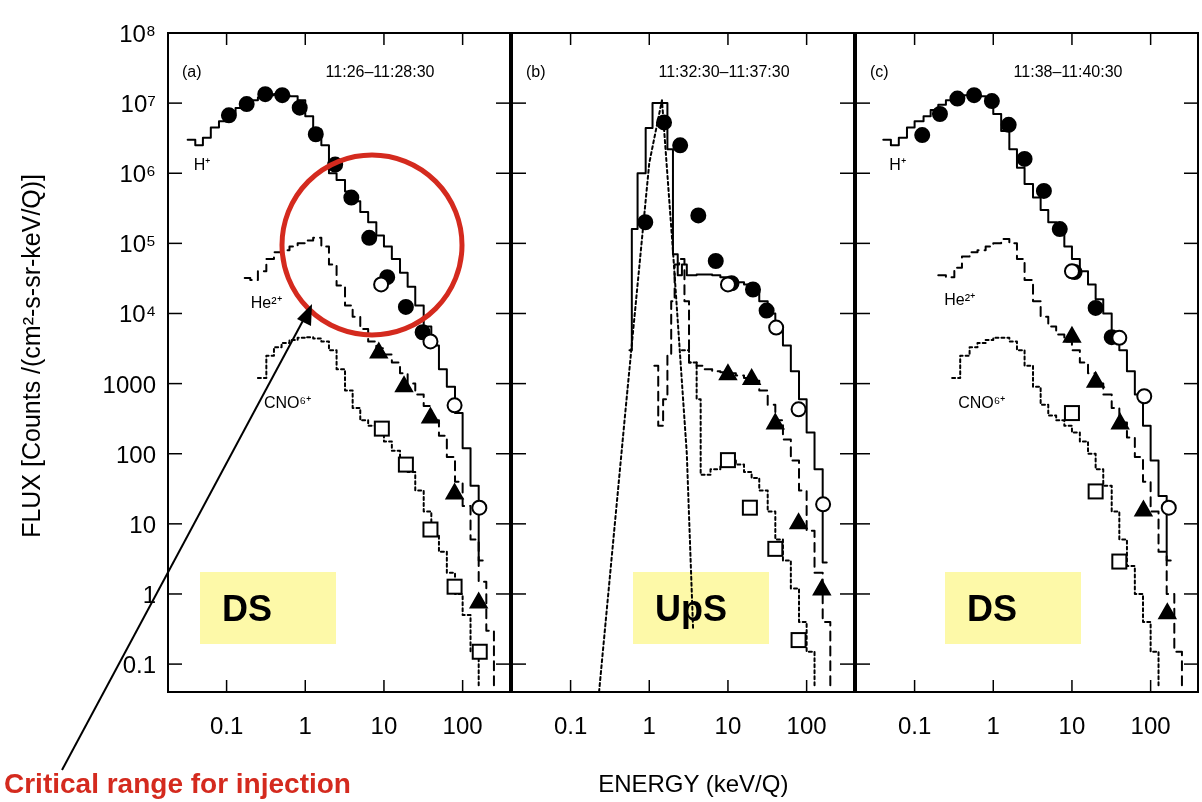 The image size is (1202, 802). Describe the element at coordinates (142, 524) in the screenshot. I see `y-tick-label: 10` at that location.